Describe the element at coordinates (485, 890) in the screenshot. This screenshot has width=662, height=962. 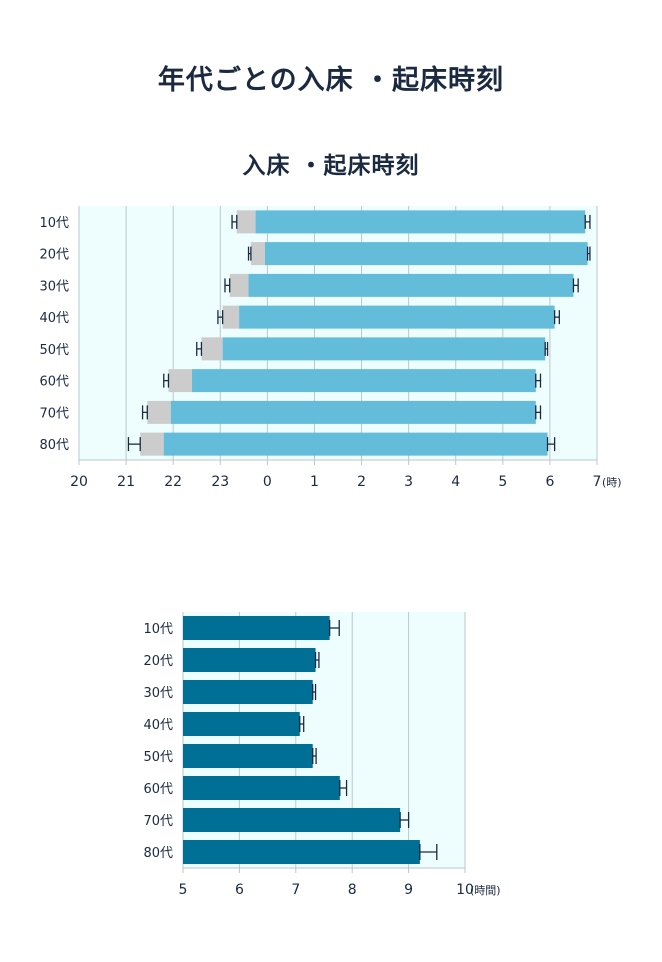
I see `x-unit-label: (時間)` at that location.